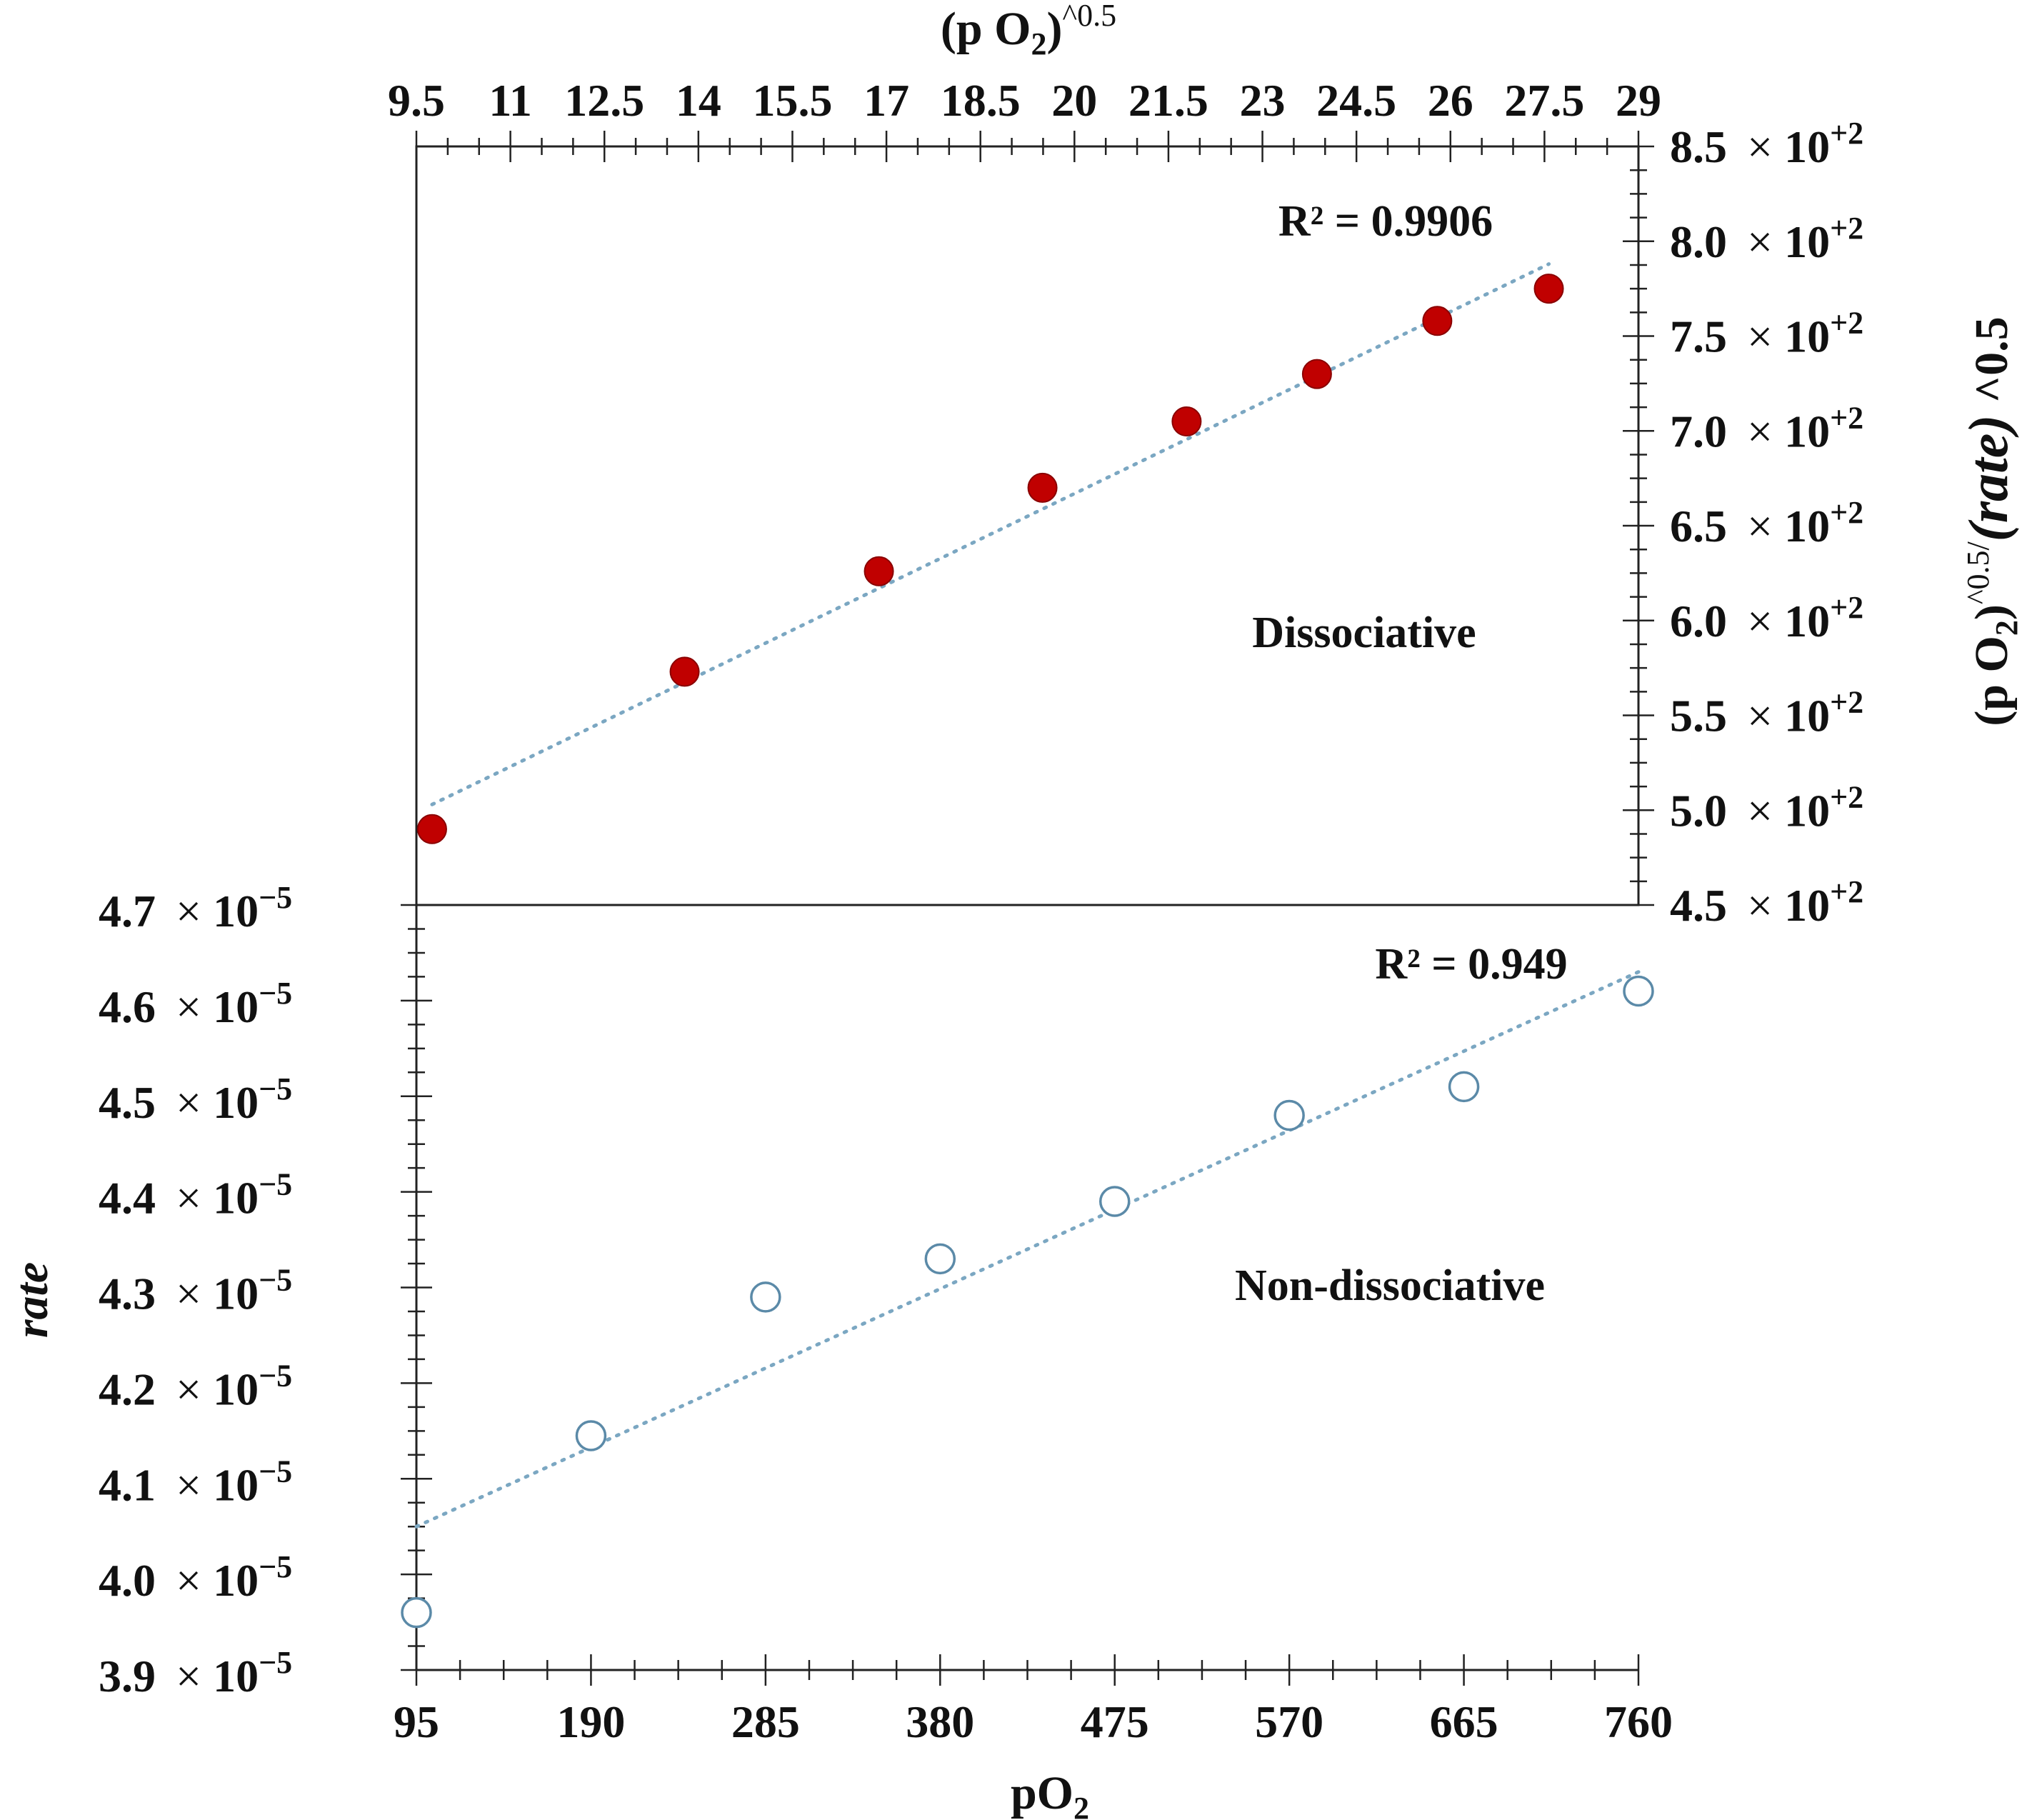 The image size is (2042, 1820). Describe the element at coordinates (1766, 902) in the screenshot. I see `top-y-tick-label: 4.5 × 10+2` at that location.